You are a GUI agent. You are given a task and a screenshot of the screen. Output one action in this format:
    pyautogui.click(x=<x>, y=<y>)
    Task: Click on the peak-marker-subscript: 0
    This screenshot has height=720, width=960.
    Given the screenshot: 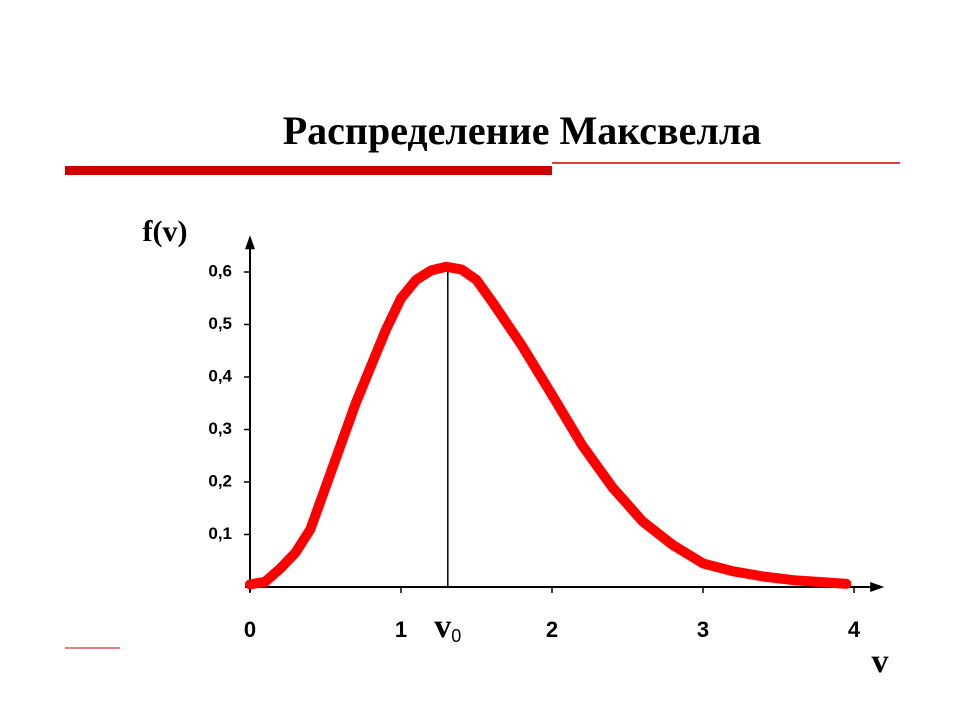 What is the action you would take?
    pyautogui.click(x=456, y=636)
    